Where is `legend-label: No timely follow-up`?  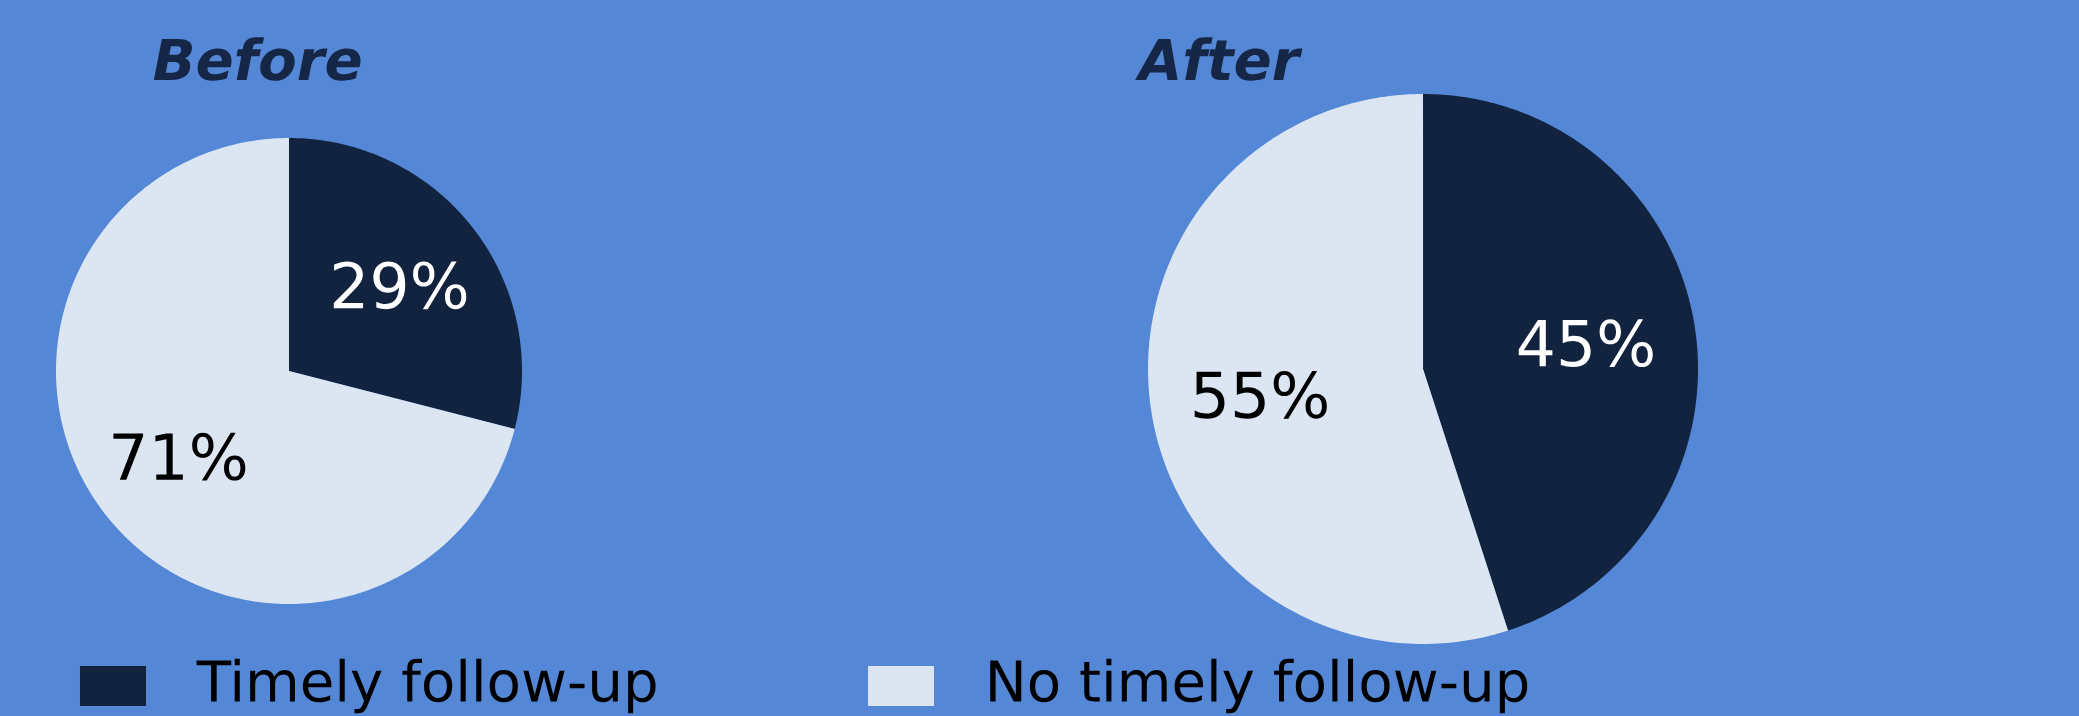 legend-label: No timely follow-up is located at coordinates (1259, 686).